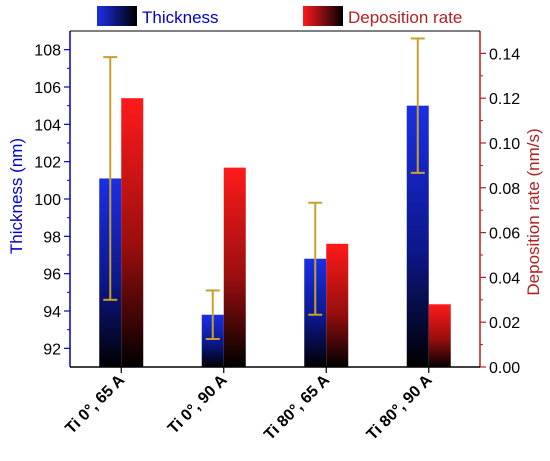  I want to click on x-tick-label: Ti 0°, 65 A, so click(95, 404).